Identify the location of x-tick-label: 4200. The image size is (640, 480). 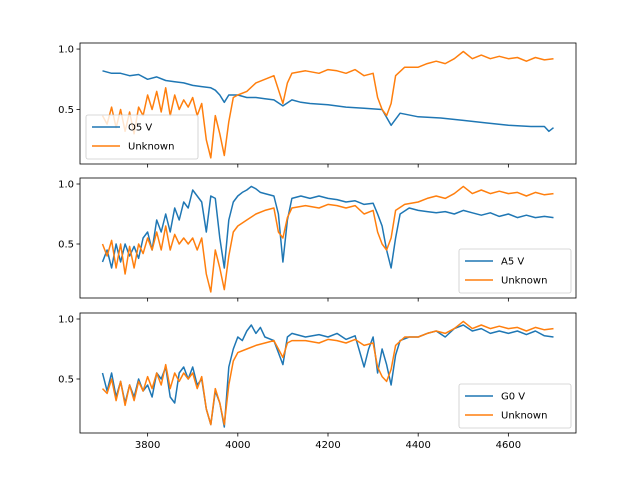
(327, 445).